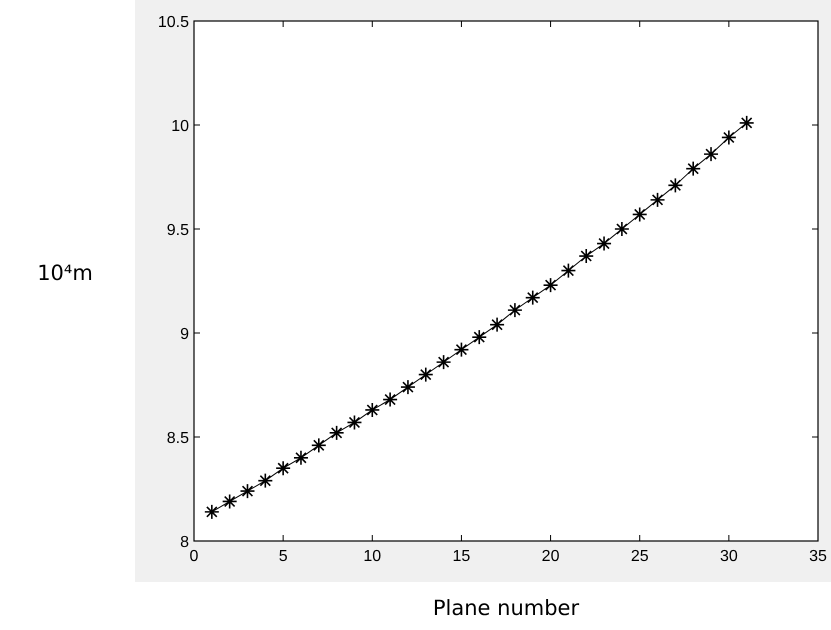 The width and height of the screenshot is (831, 630). Describe the element at coordinates (178, 438) in the screenshot. I see `y-tick-label: 8.5` at that location.